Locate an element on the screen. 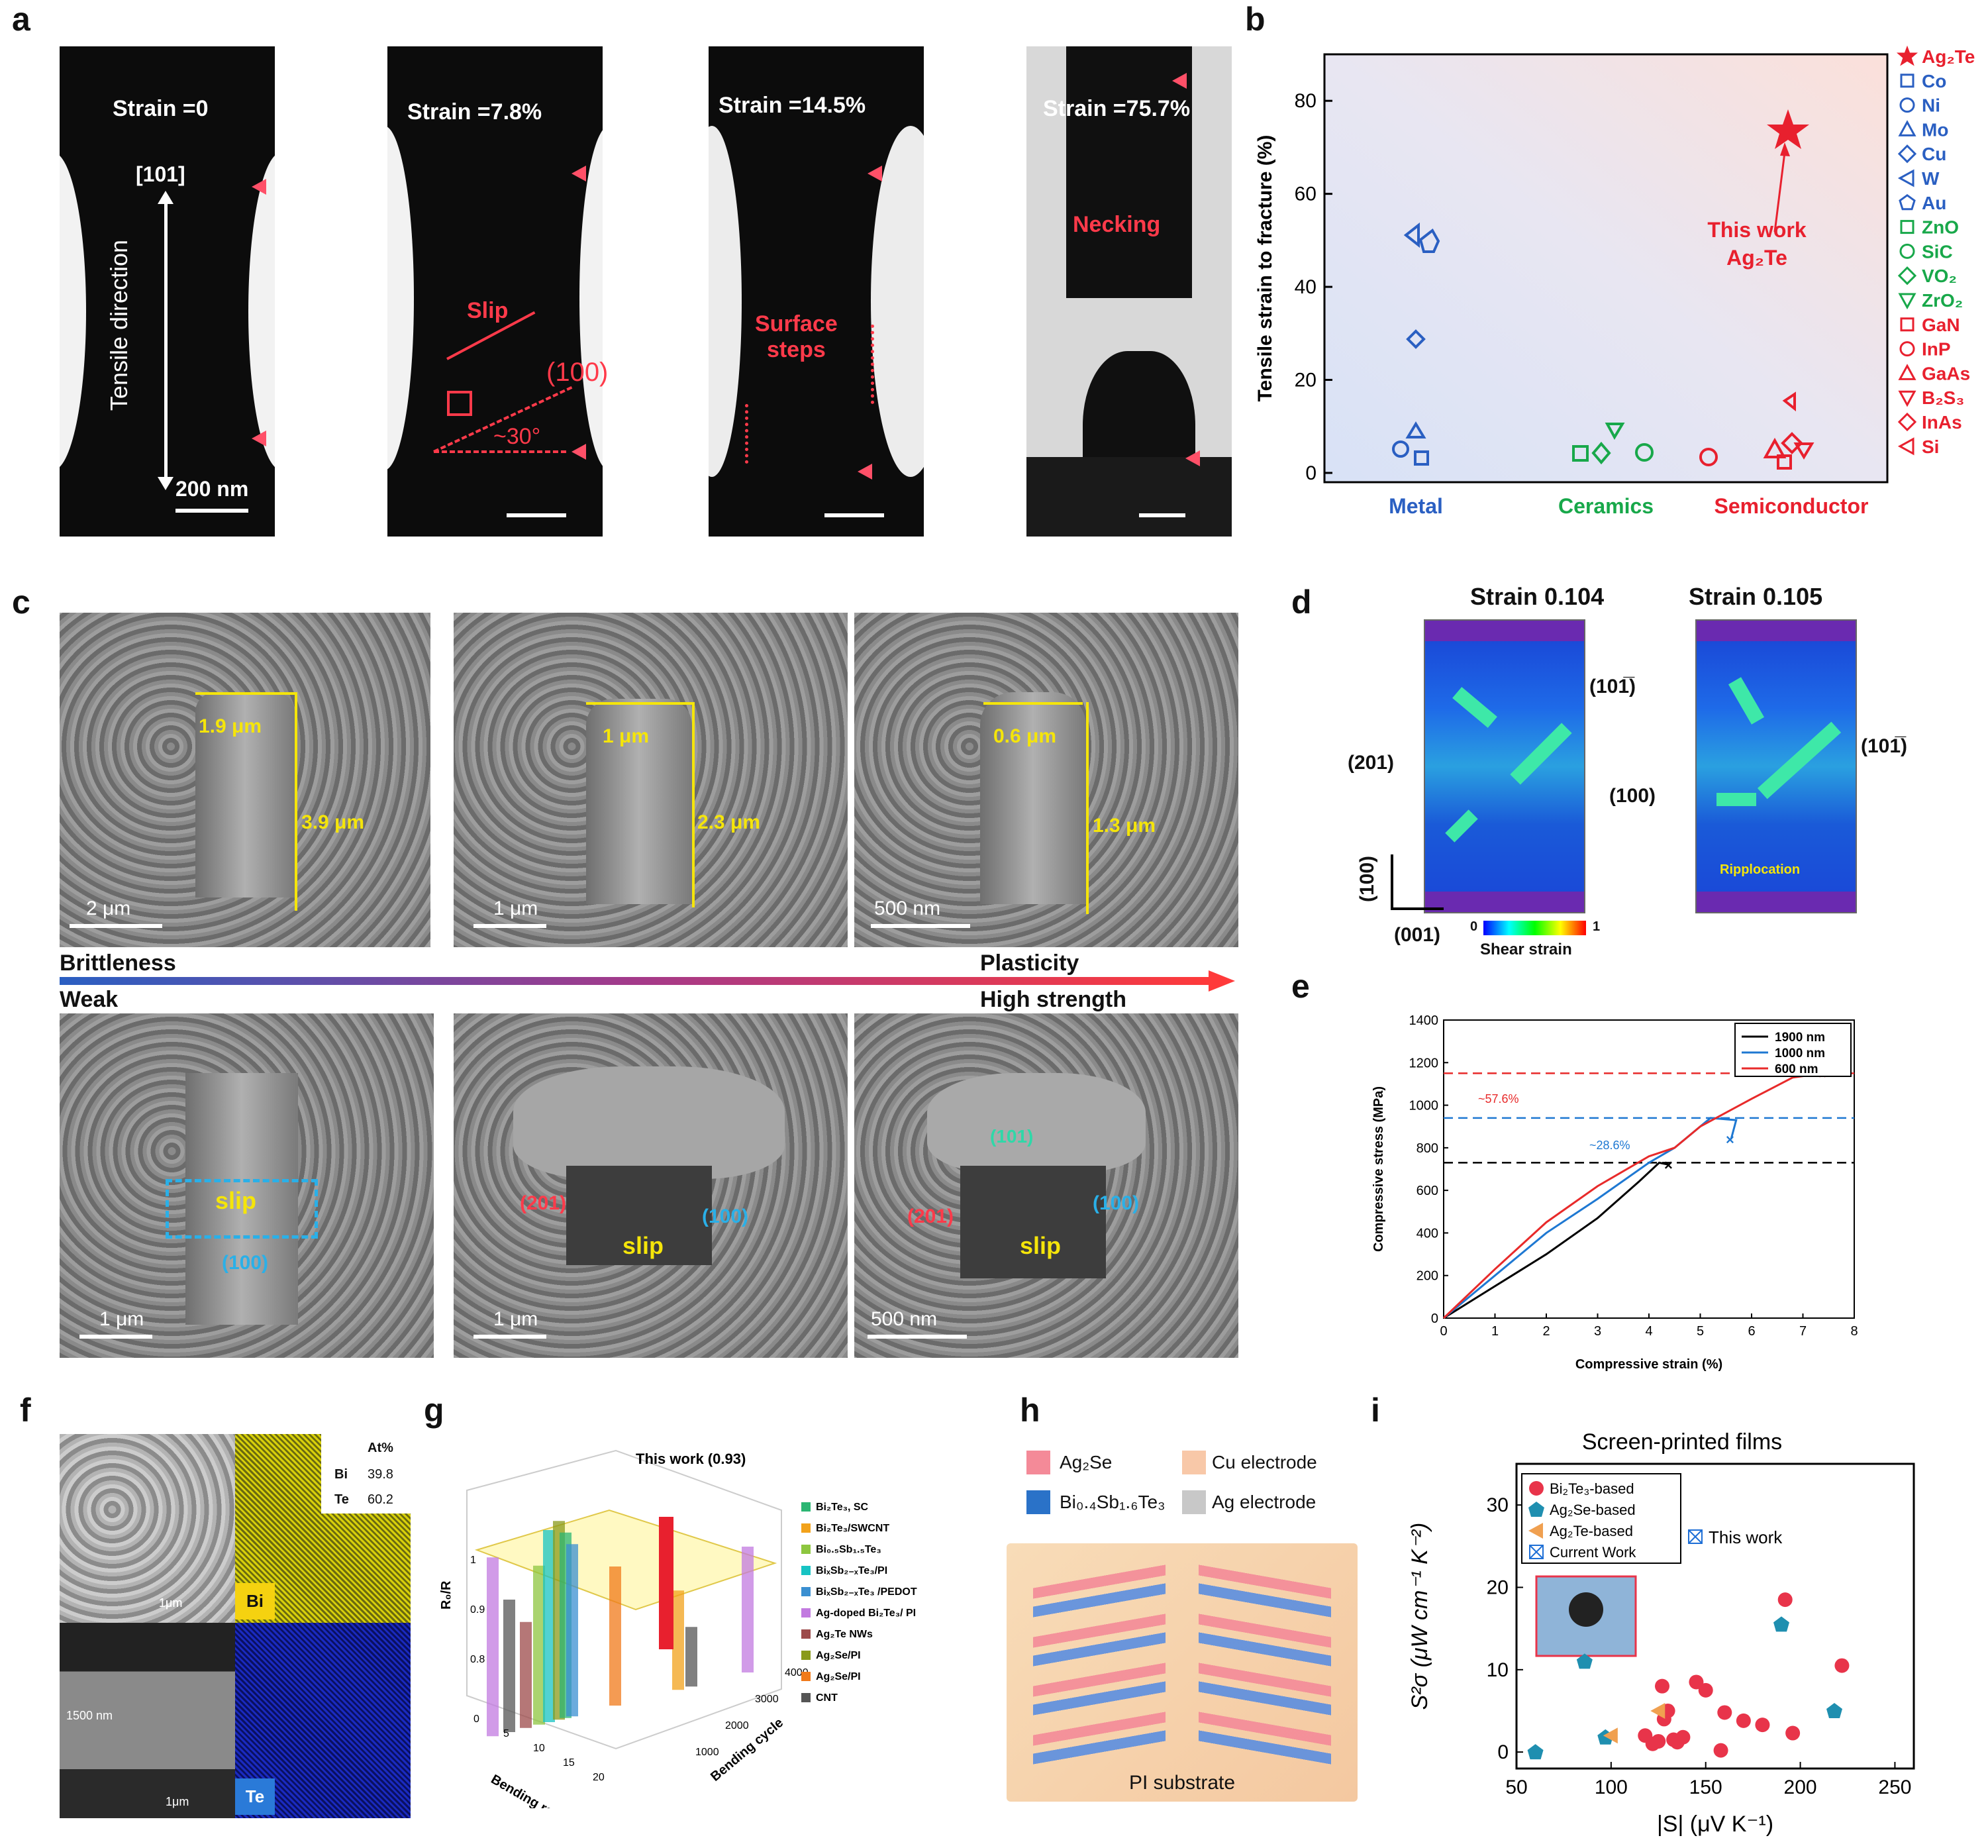 This screenshot has height=1848, width=1988. g-bar-this-work is located at coordinates (666, 1583).